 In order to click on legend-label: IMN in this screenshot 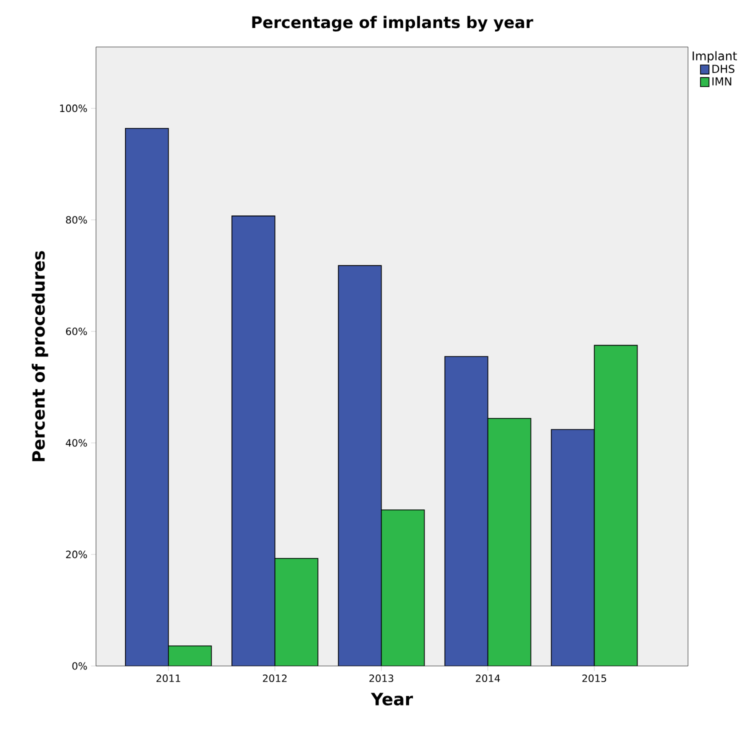, I will do `click(722, 81)`.